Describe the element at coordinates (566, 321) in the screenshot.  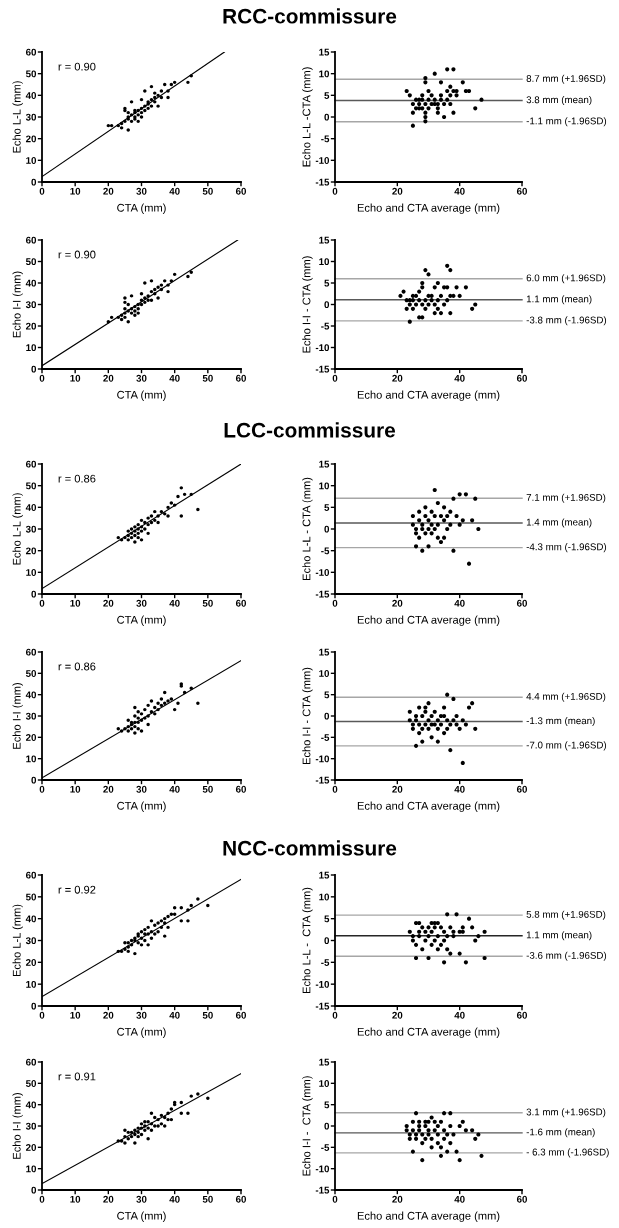
I see `ref-line-label: -3.8 mm (-1.96SD)` at that location.